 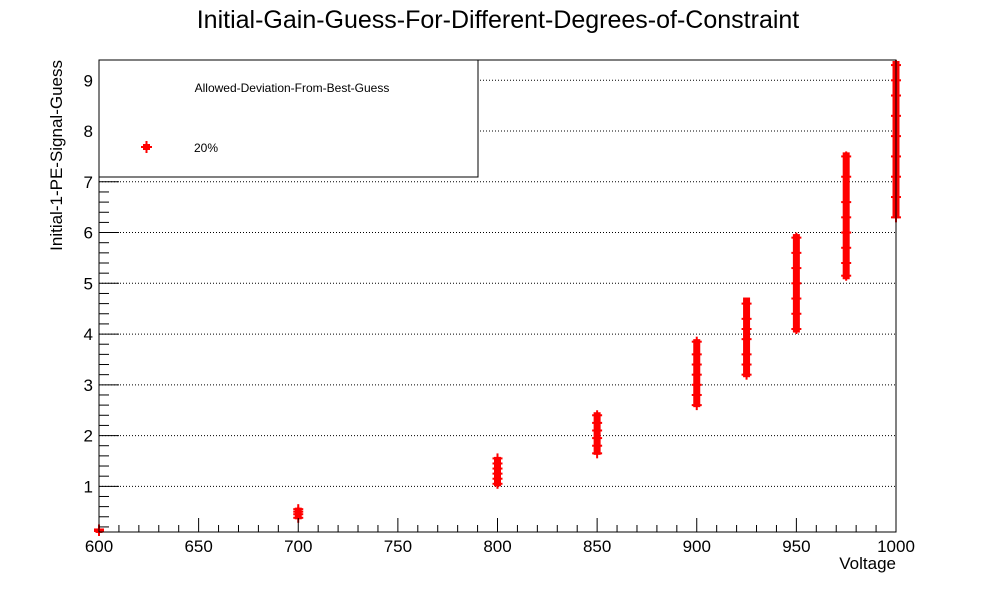 What do you see at coordinates (88, 436) in the screenshot?
I see `y-tick-label-1: 2` at bounding box center [88, 436].